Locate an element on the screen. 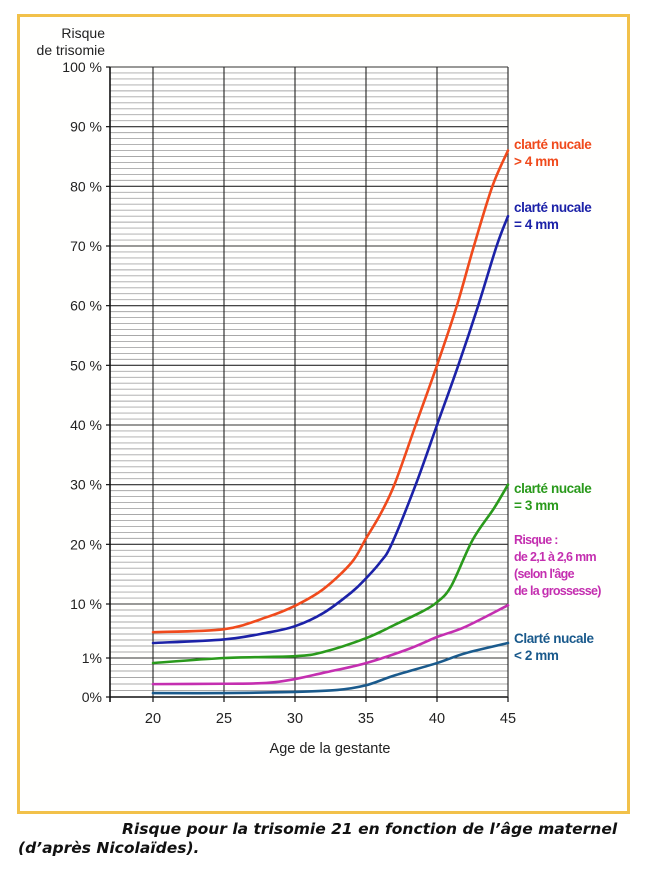 The width and height of the screenshot is (650, 878). y-tick-label: 90 % is located at coordinates (86, 127).